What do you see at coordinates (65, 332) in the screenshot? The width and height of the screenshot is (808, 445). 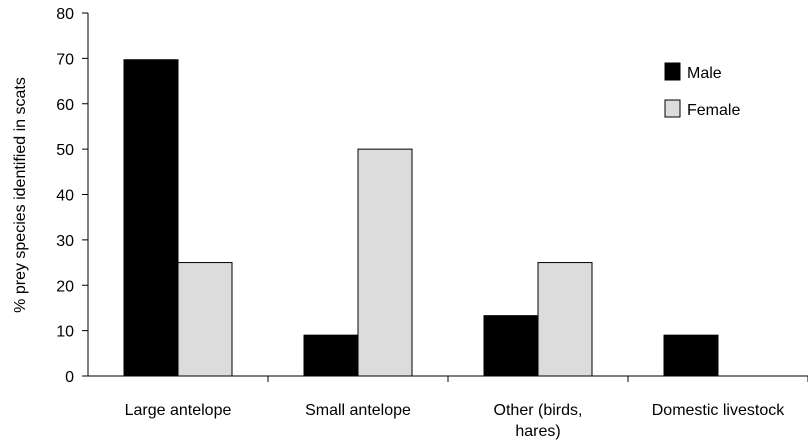 I see `y-tick-label: 10` at bounding box center [65, 332].